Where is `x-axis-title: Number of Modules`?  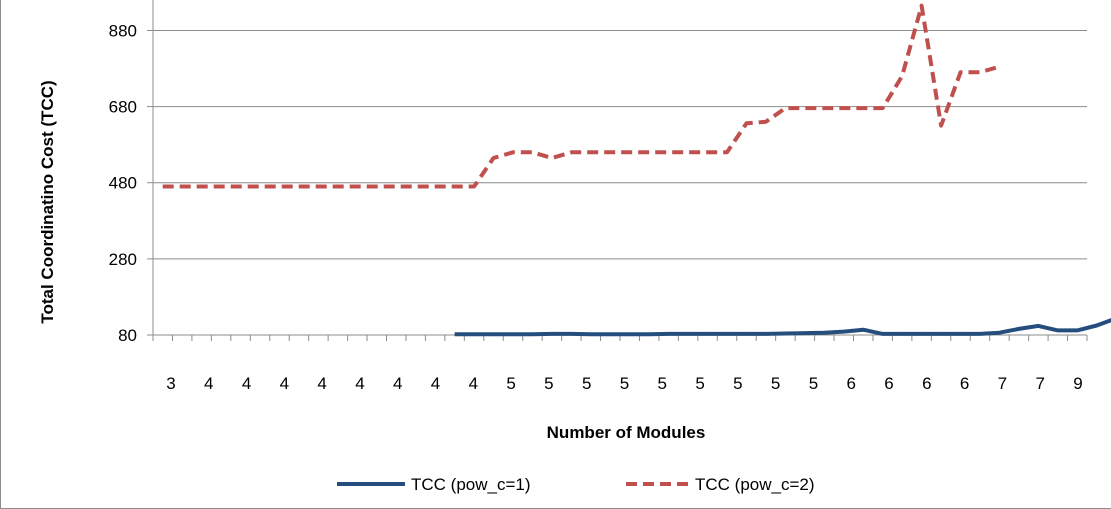
x-axis-title: Number of Modules is located at coordinates (626, 432).